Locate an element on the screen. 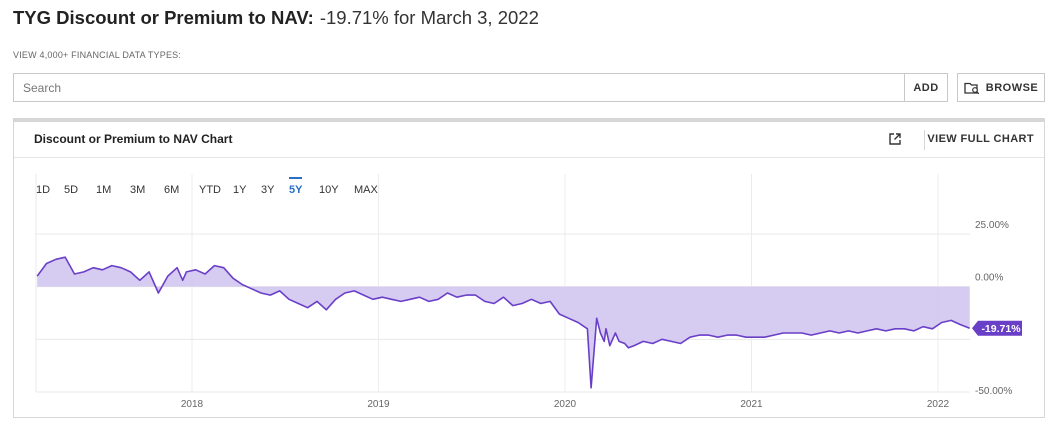  range-button-5d: 5D is located at coordinates (71, 190).